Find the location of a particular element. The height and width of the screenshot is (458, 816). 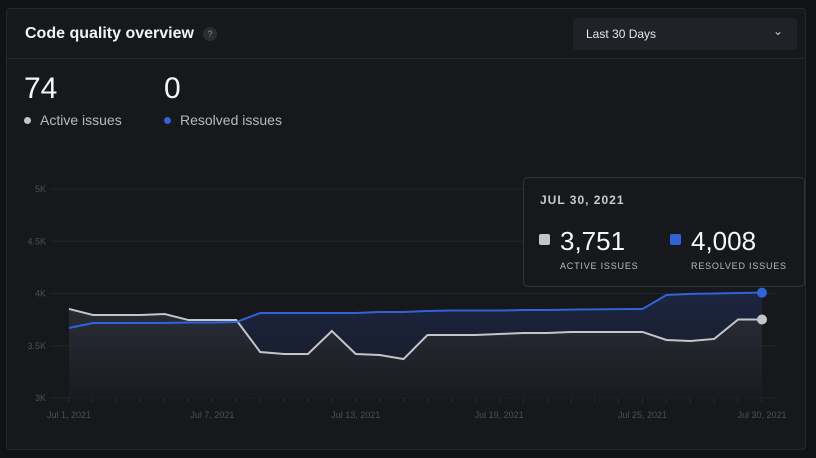

tooltip-value: 4,008 is located at coordinates (724, 241).